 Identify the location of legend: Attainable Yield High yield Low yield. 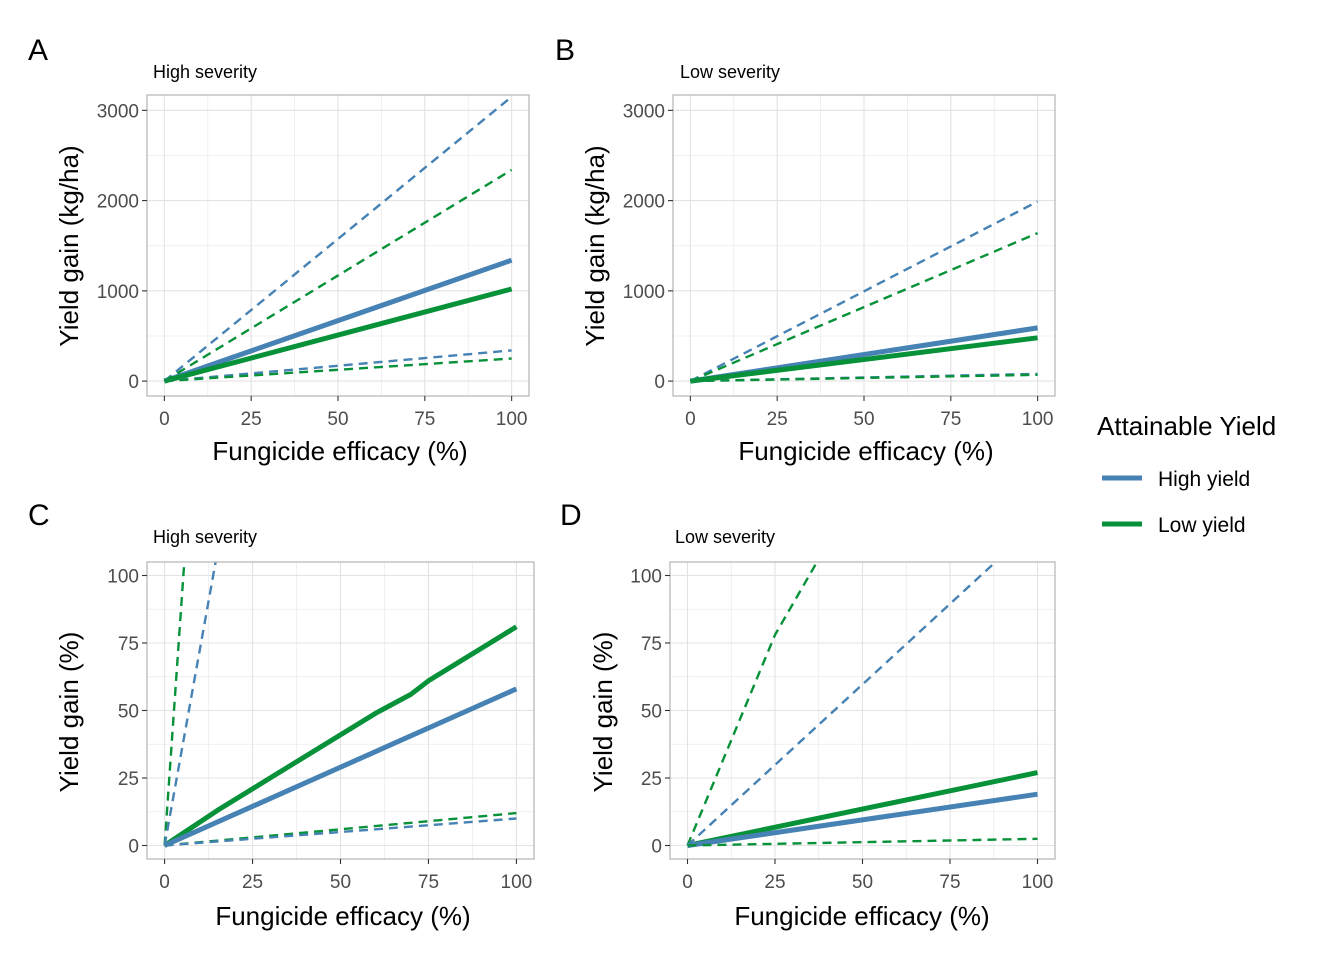
(1186, 474).